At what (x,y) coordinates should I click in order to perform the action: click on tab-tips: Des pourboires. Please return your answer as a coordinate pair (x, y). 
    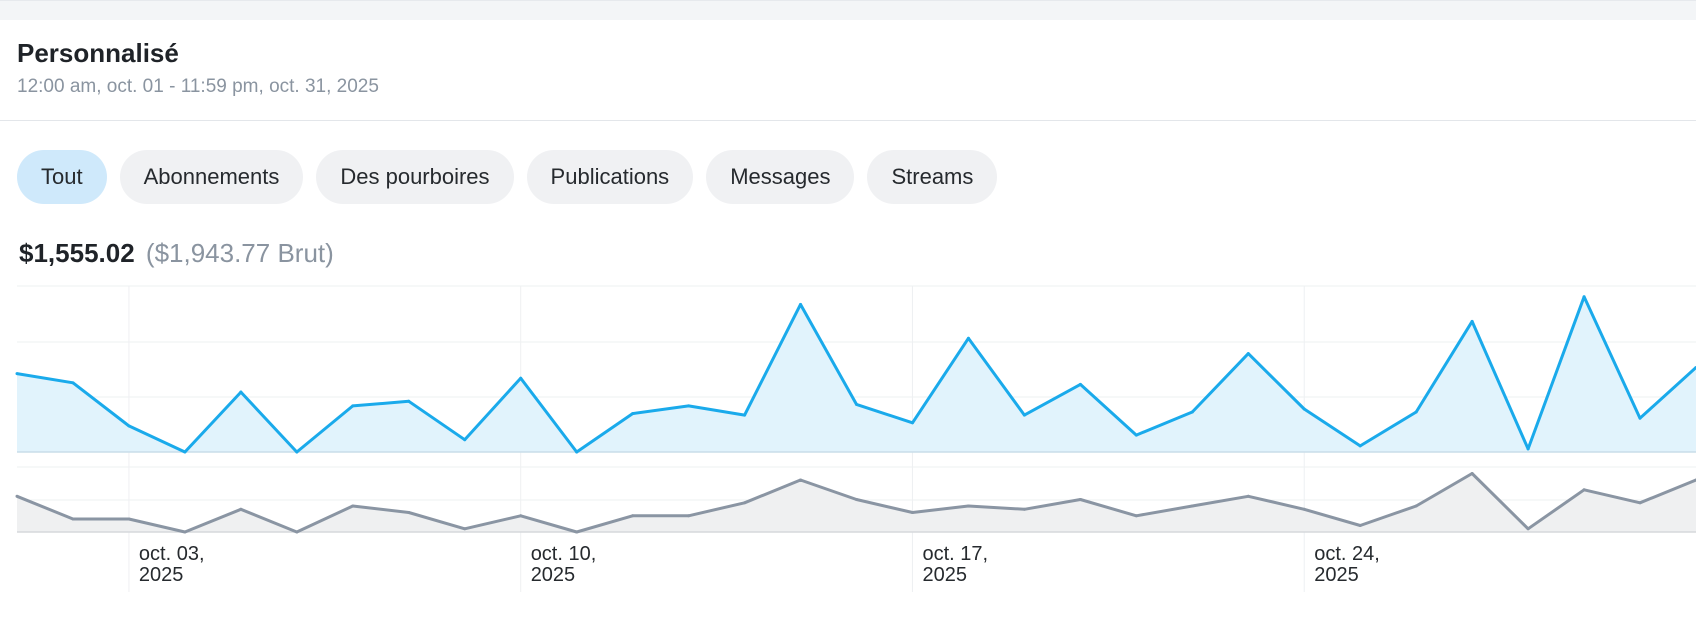
    Looking at the image, I should click on (415, 177).